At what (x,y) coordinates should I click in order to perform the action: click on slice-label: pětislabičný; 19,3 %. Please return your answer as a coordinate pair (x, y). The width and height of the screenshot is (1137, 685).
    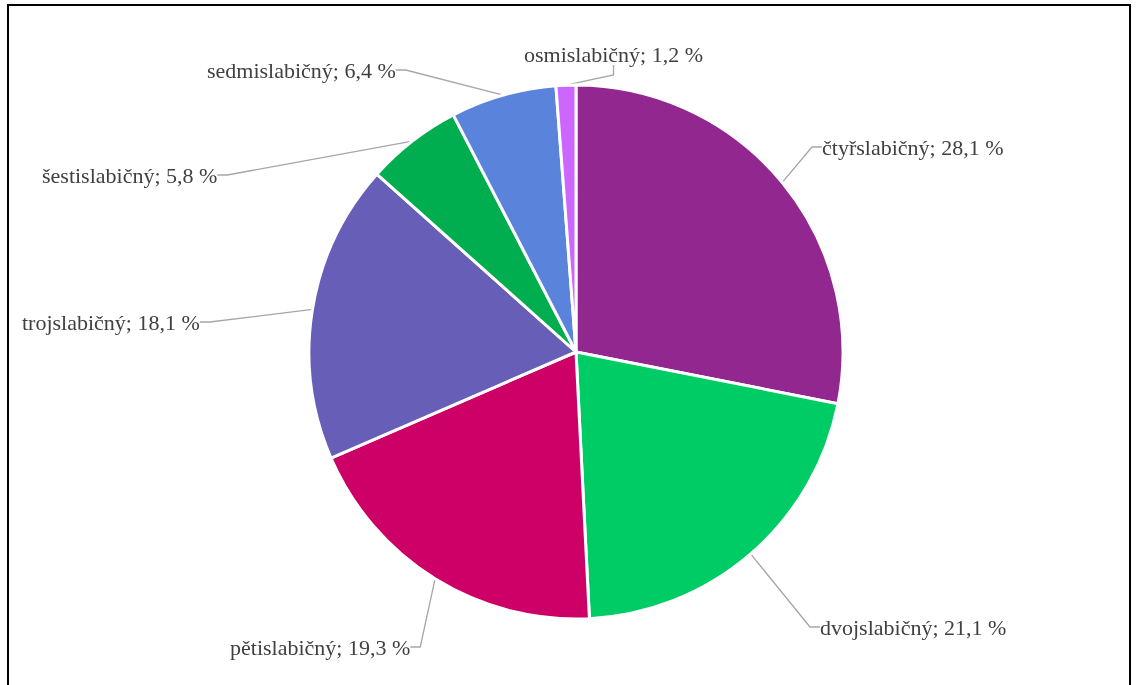
    Looking at the image, I should click on (320, 647).